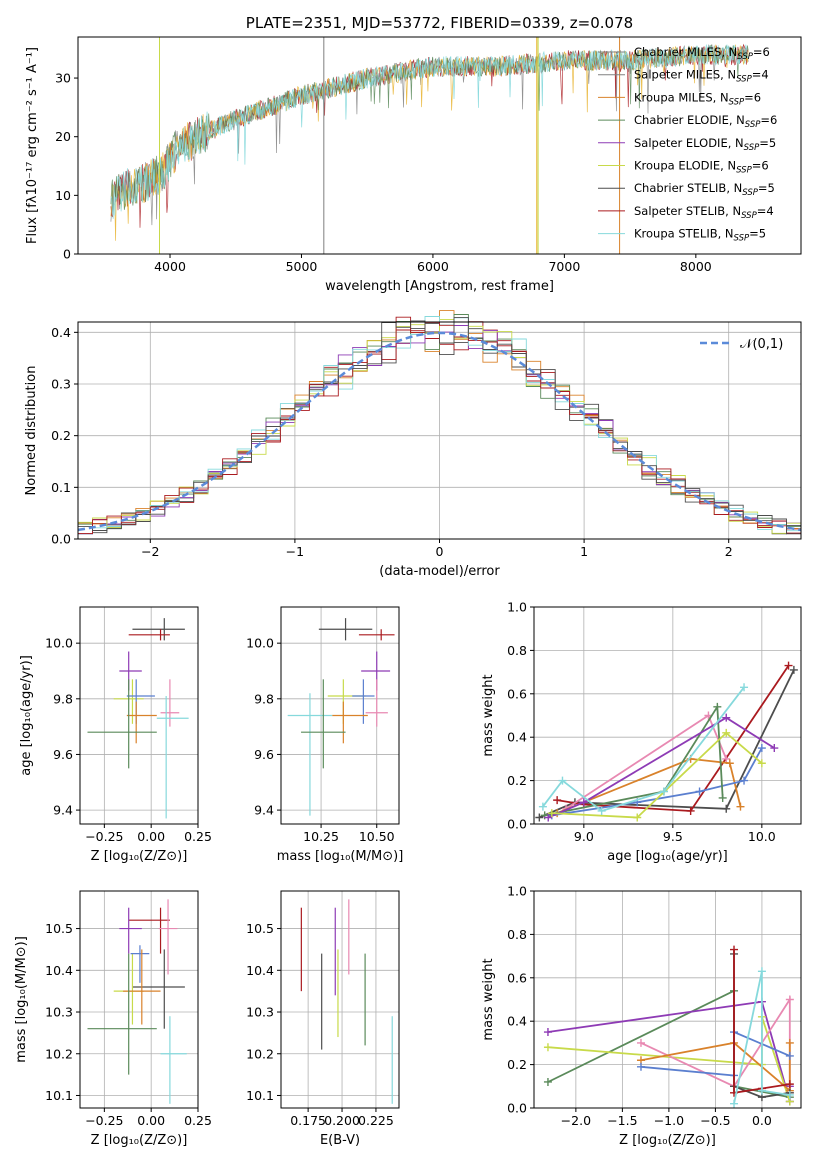 The height and width of the screenshot is (1174, 819). I want to click on x-tick-label: 5000, so click(302, 266).